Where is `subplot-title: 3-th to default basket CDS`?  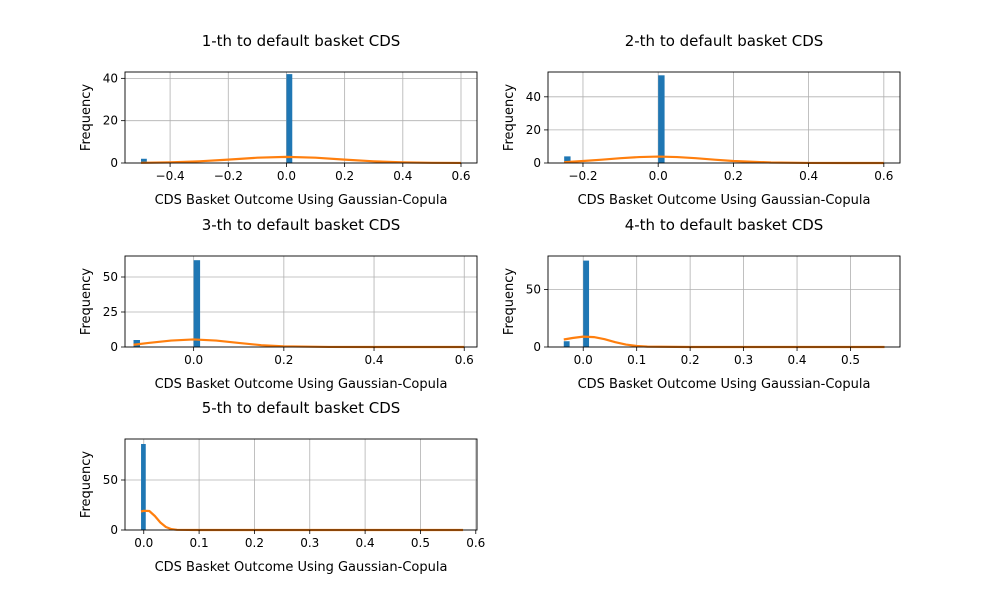
subplot-title: 3-th to default basket CDS is located at coordinates (301, 225).